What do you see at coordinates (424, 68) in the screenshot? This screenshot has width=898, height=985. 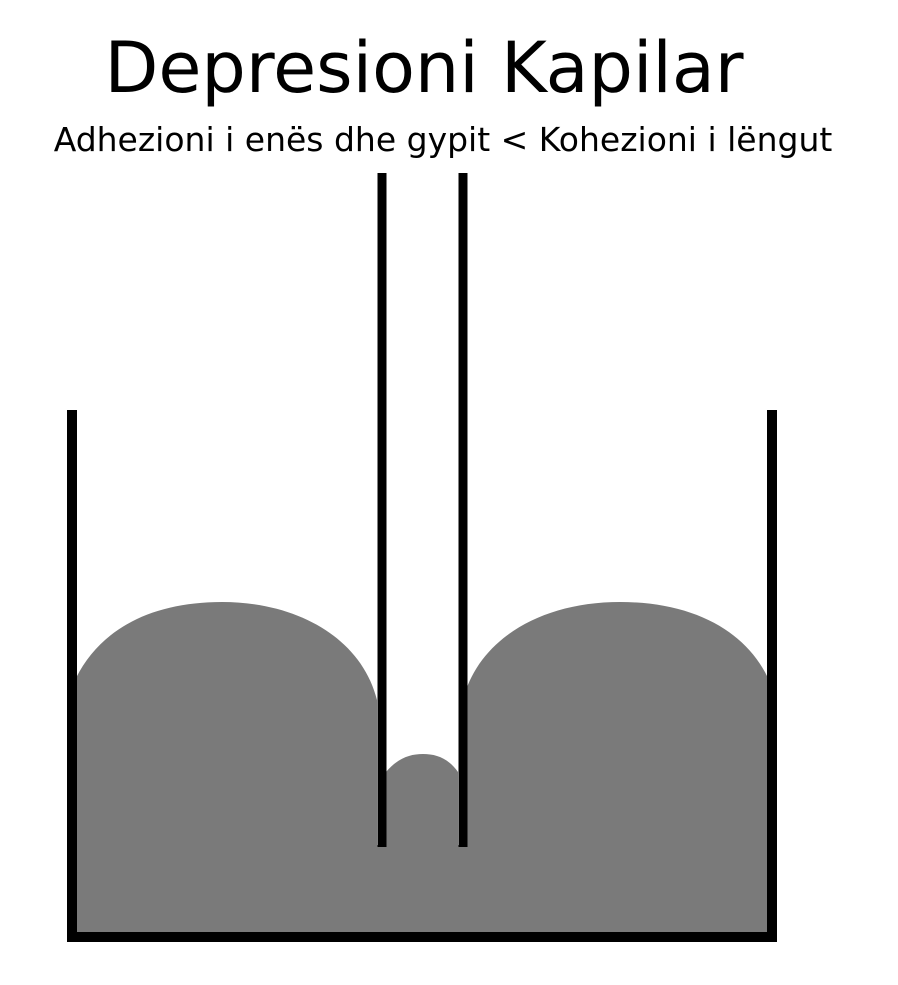 I see `diagram-title: Depresioni Kapilar` at bounding box center [424, 68].